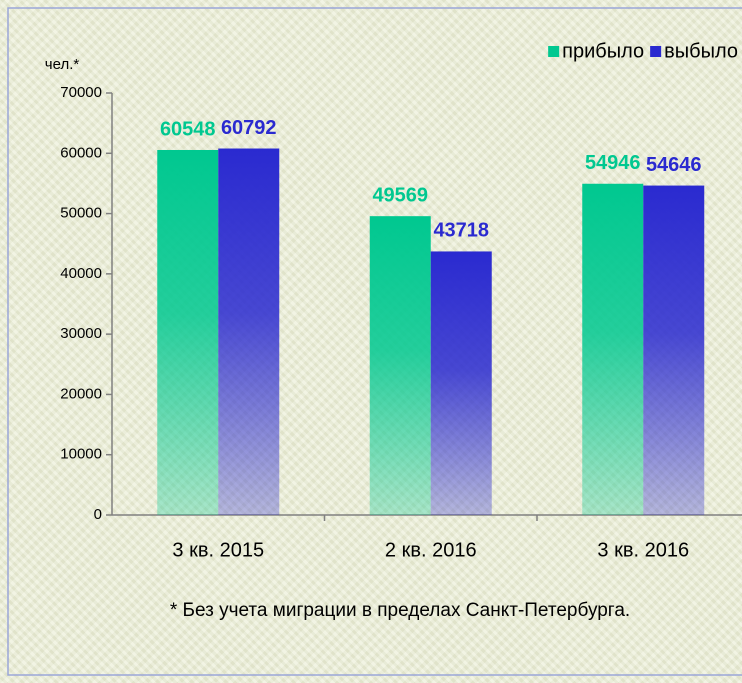 The height and width of the screenshot is (683, 742). I want to click on value-label: 43718, so click(461, 231).